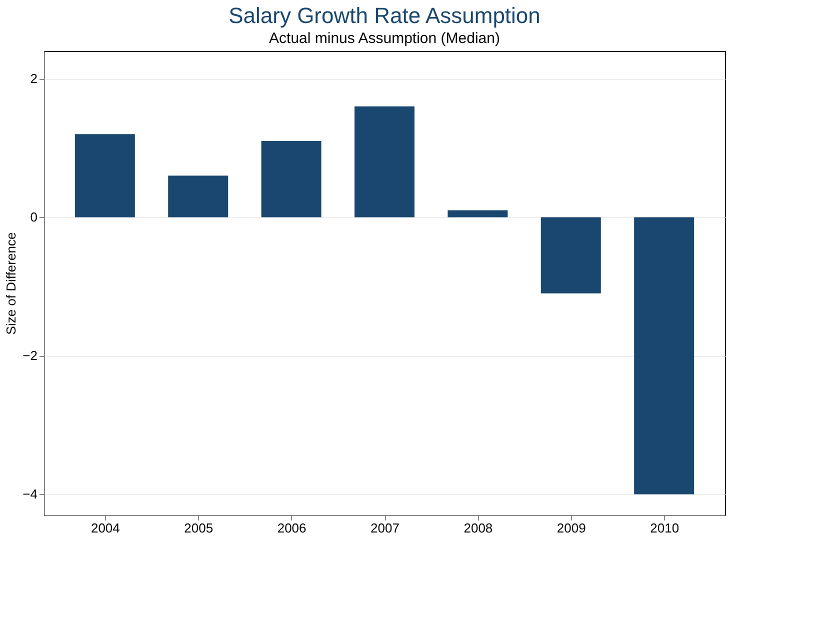  What do you see at coordinates (11, 283) in the screenshot?
I see `y-axis-title: Size of Difference` at bounding box center [11, 283].